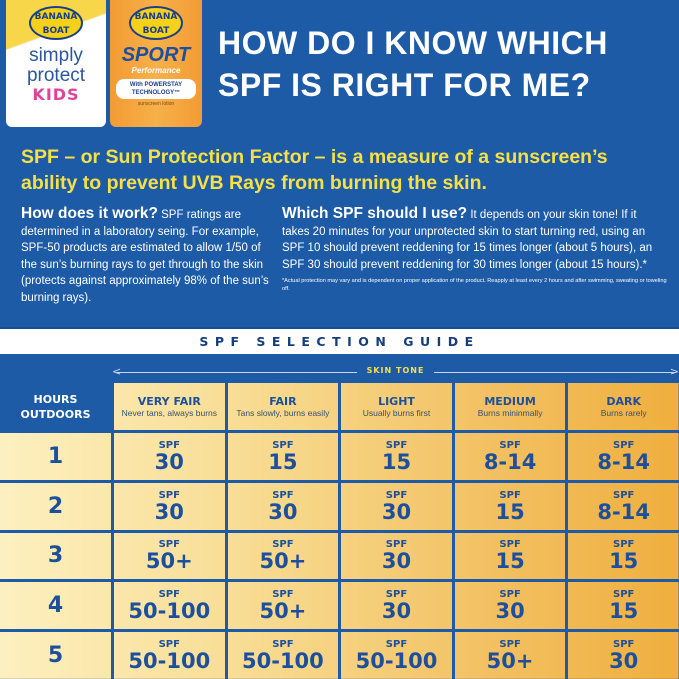 The width and height of the screenshot is (679, 679). What do you see at coordinates (117, 371) in the screenshot?
I see `arrow-left-icon: <` at bounding box center [117, 371].